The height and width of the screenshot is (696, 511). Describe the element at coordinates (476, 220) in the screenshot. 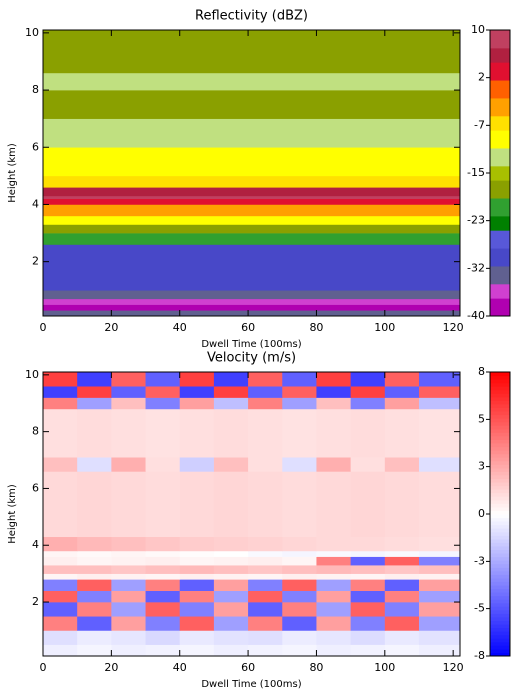

I see `colorbar-tick-label: -23` at that location.